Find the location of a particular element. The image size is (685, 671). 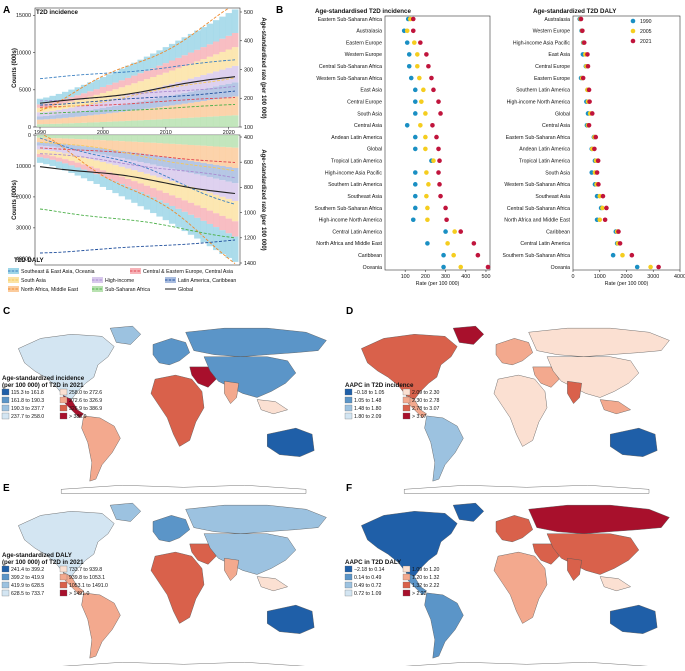

legend-label-central-eastern-europe-central-asia: Central & Eastern Europe, Central Asia is located at coordinates (188, 272).